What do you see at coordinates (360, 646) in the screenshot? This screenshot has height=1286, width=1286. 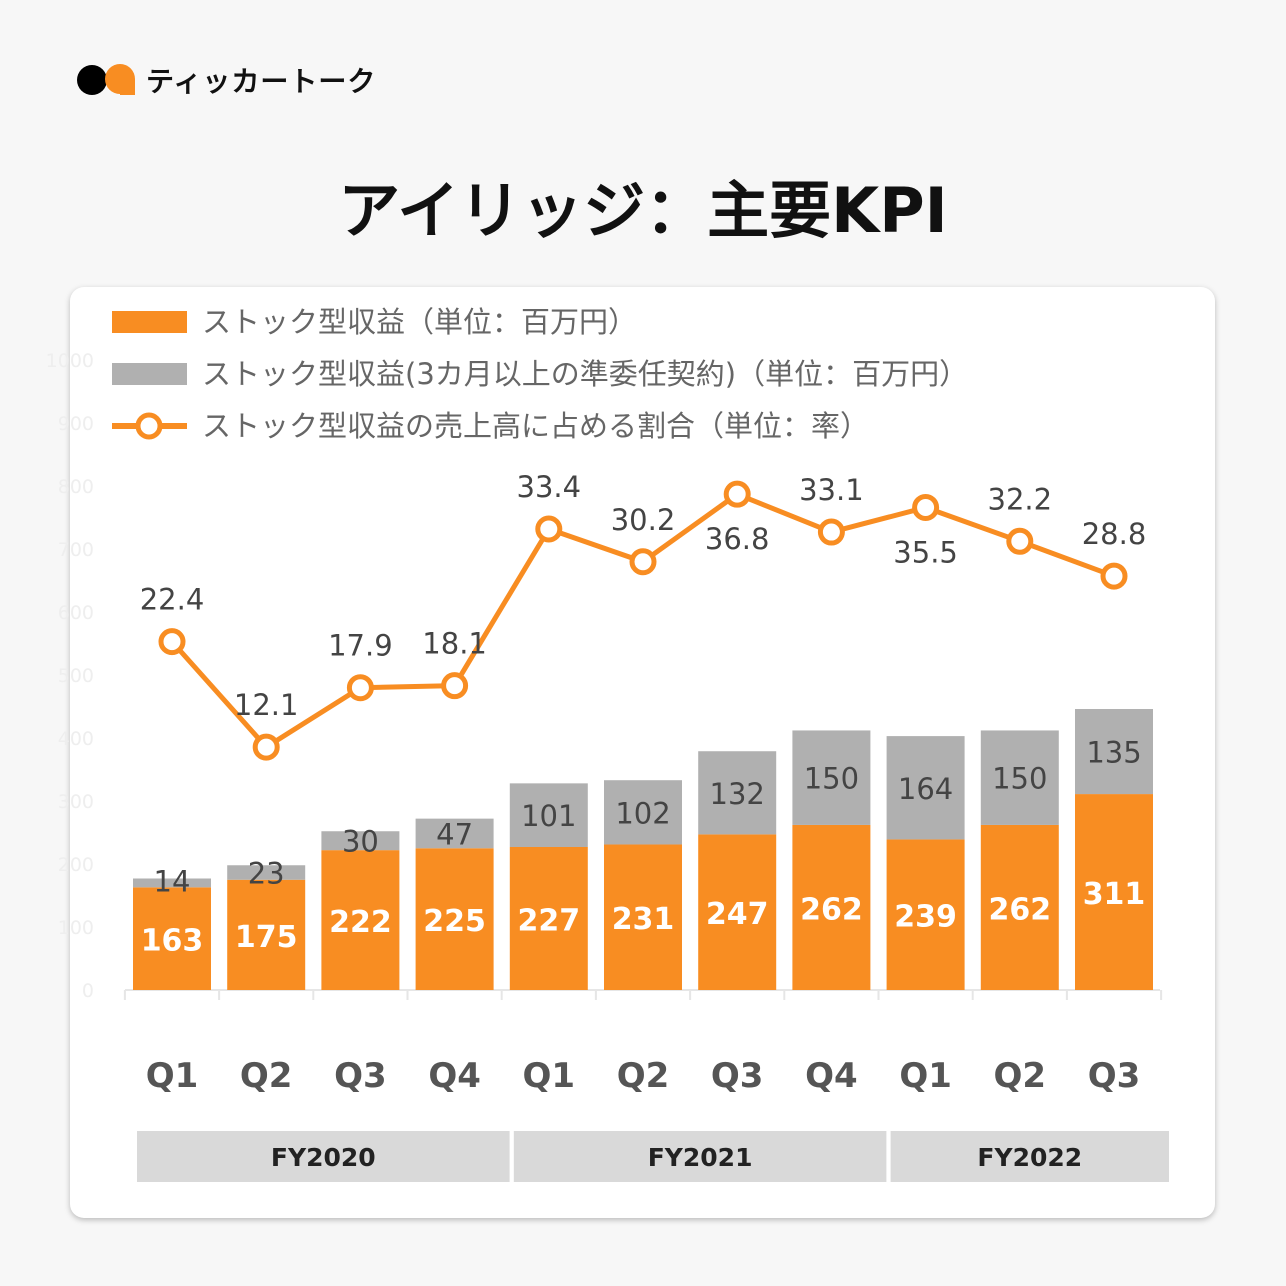 I see `ratio-label: 17.9` at bounding box center [360, 646].